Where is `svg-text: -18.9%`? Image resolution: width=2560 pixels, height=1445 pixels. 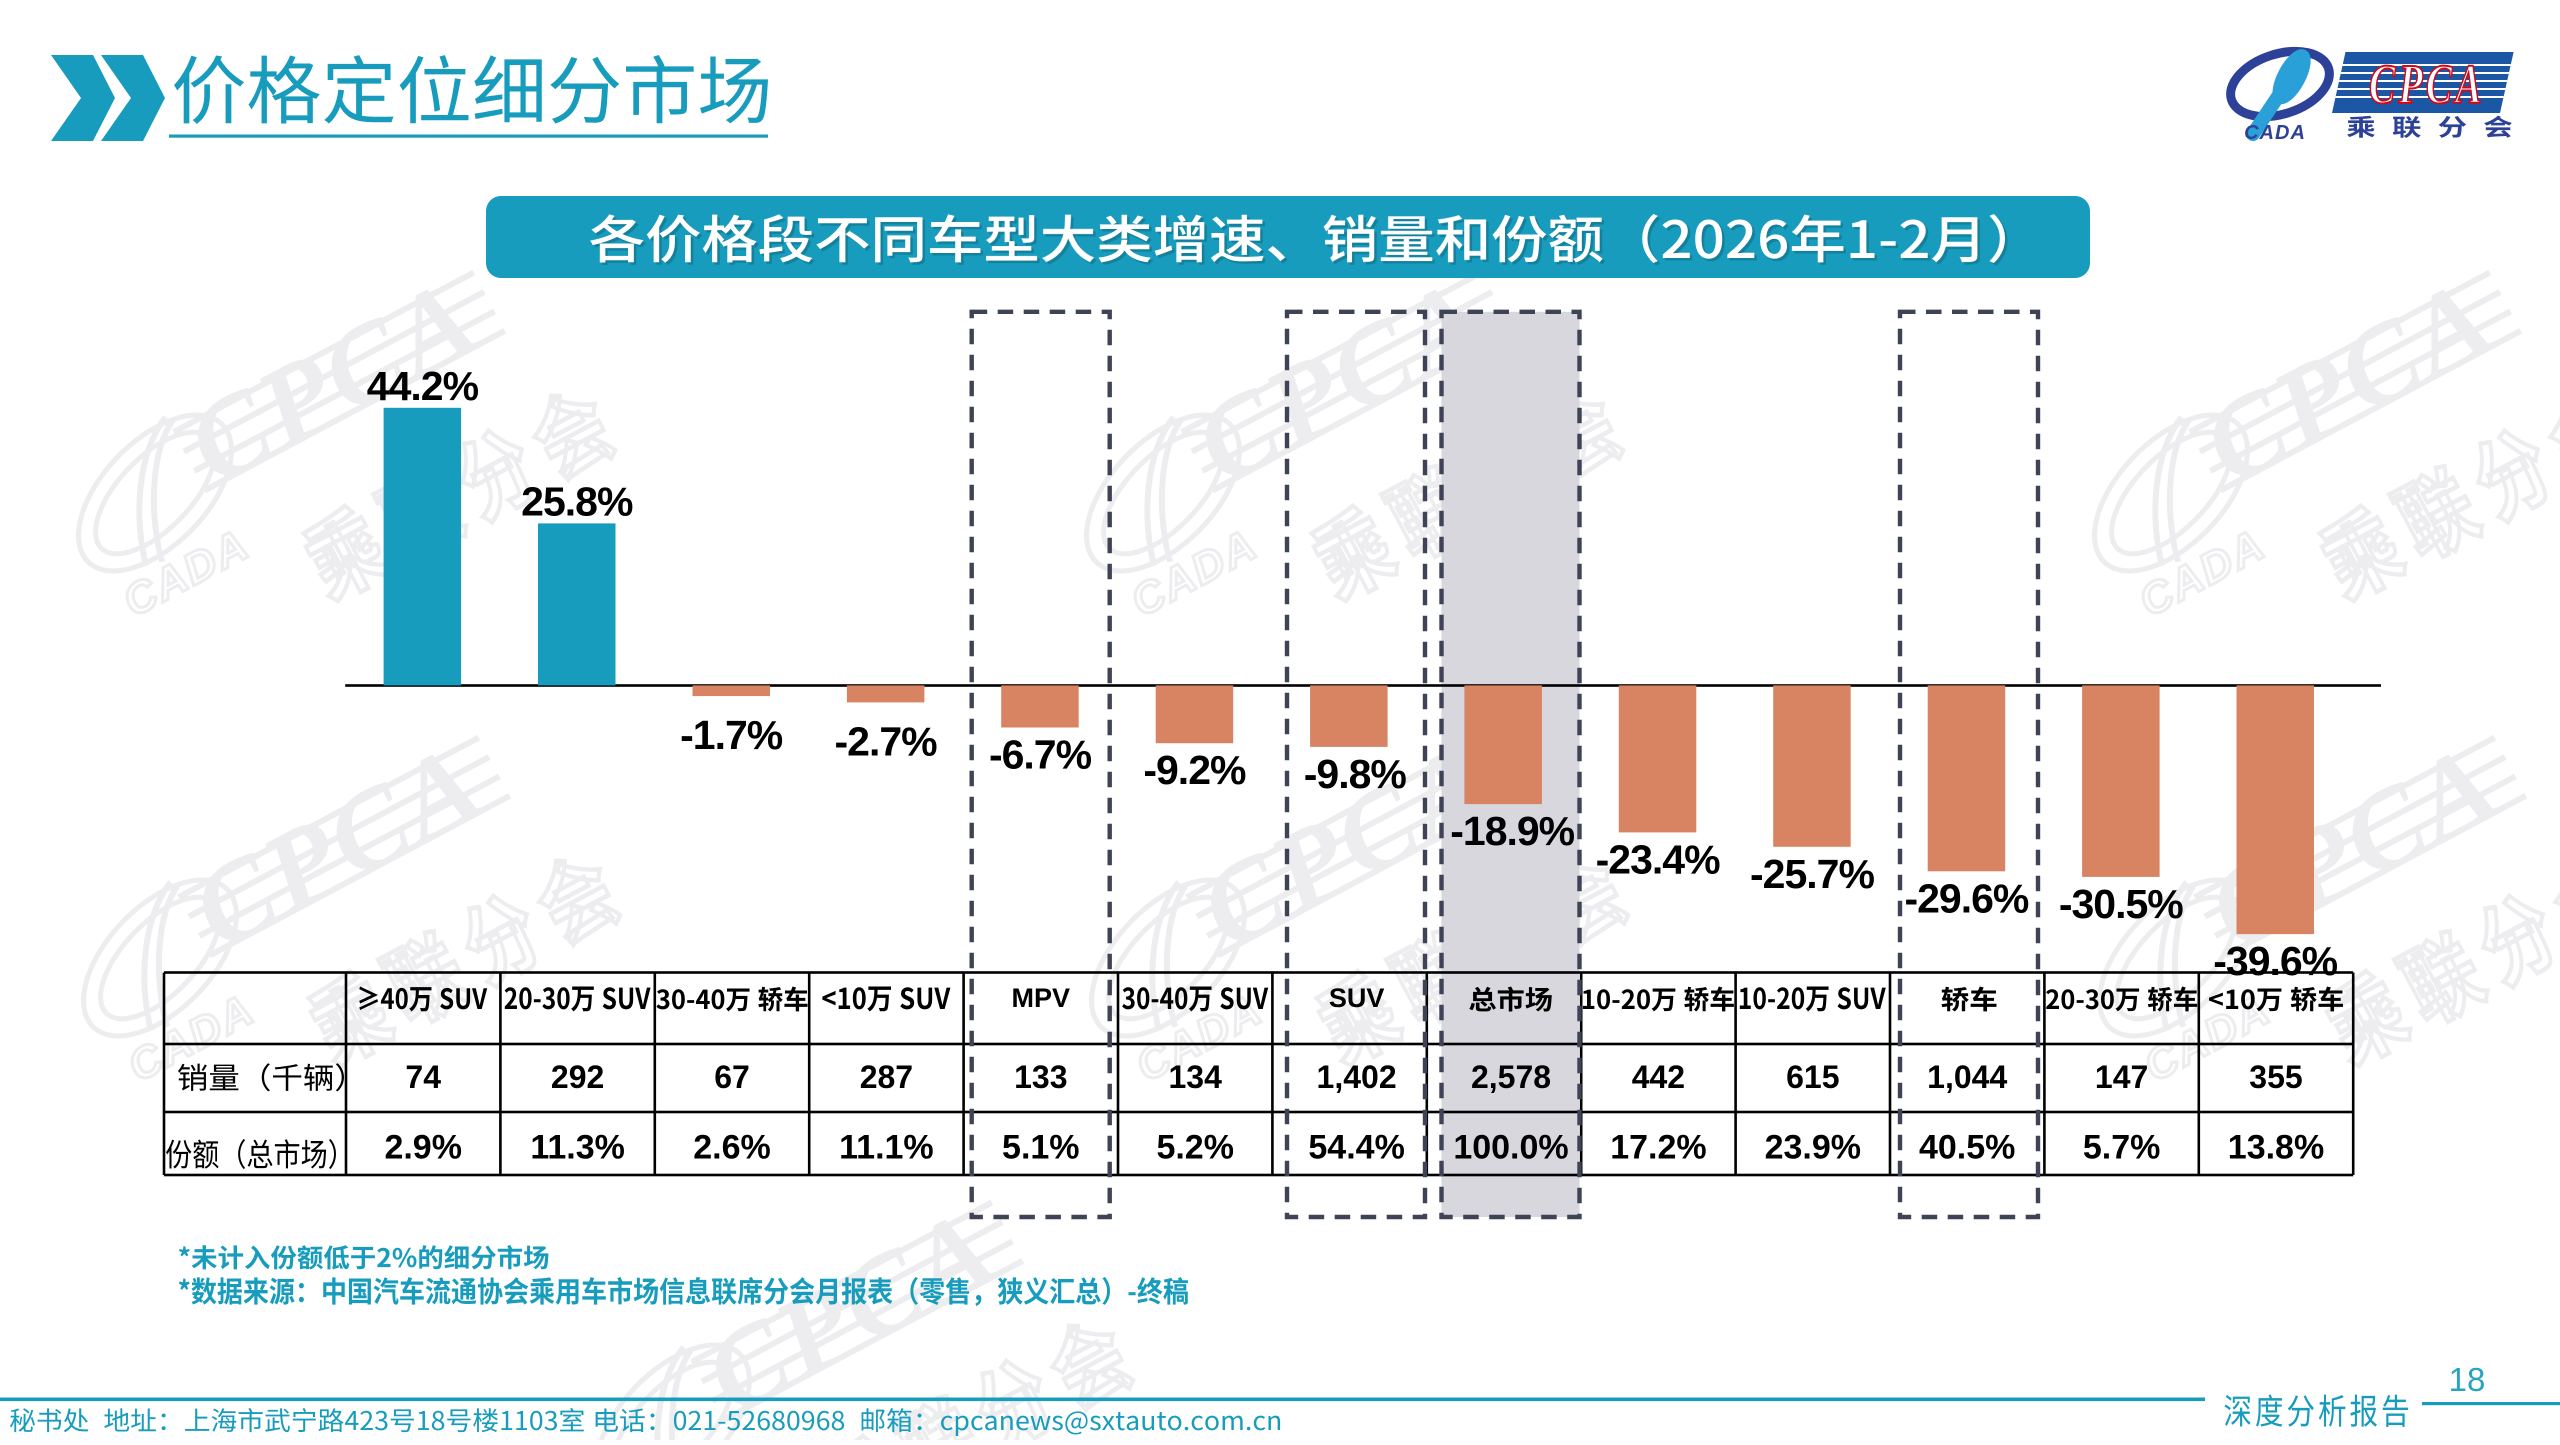
svg-text: -18.9% is located at coordinates (1512, 831).